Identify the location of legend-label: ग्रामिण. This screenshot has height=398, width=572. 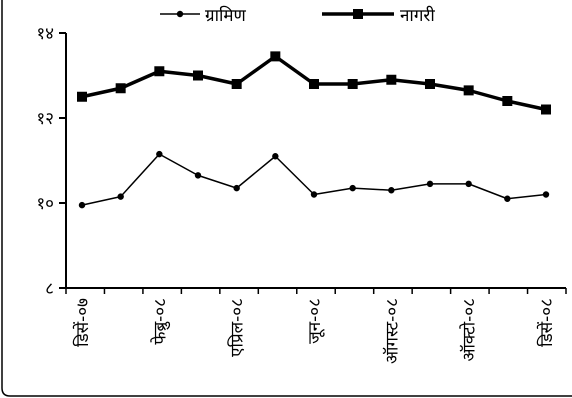
(226, 15).